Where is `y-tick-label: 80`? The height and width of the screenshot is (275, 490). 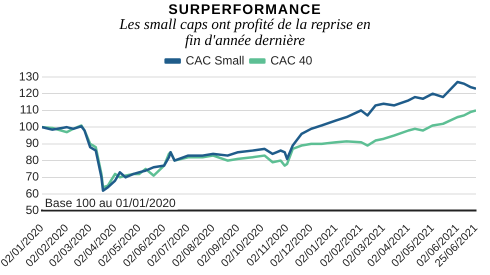 y-tick-label: 80 is located at coordinates (33, 159).